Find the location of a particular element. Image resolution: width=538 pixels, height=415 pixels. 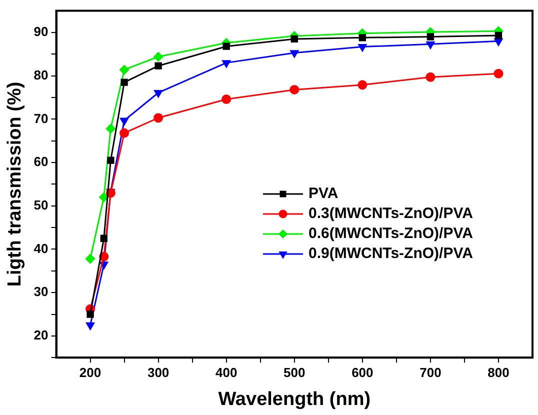

y-tick-label: 70 is located at coordinates (41, 118).